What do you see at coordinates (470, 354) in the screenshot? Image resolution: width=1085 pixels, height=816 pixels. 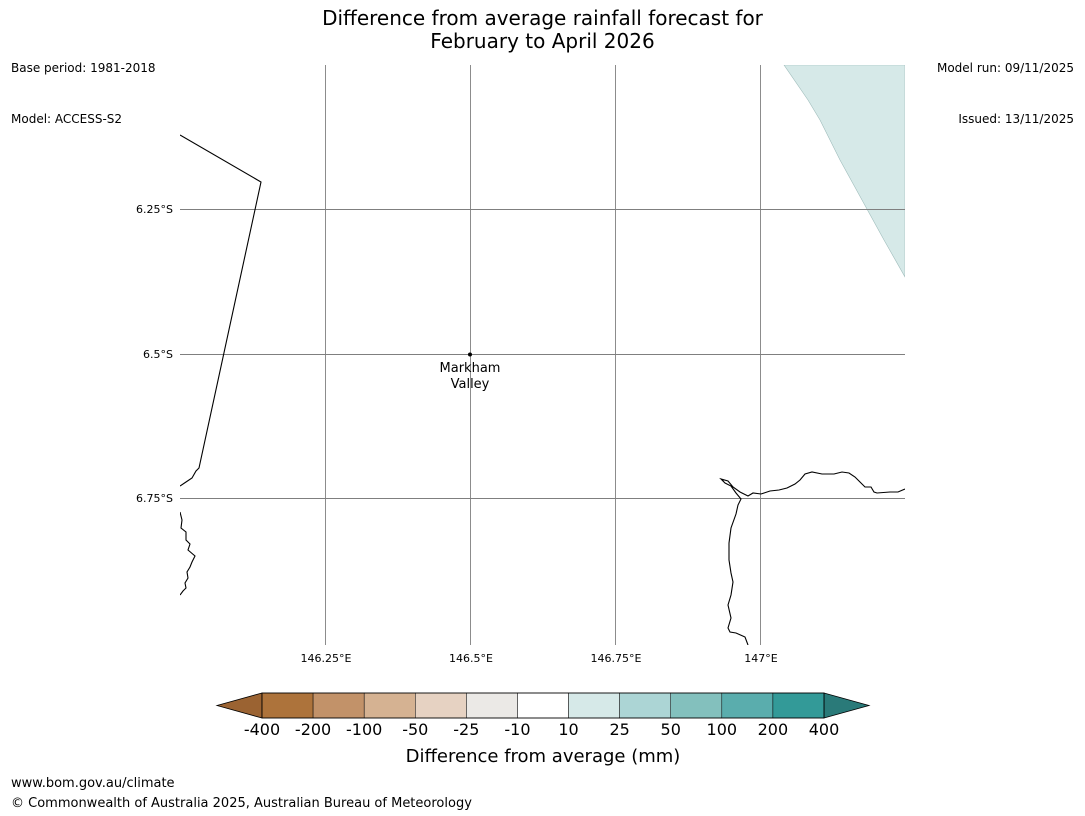 I see `location-marker` at bounding box center [470, 354].